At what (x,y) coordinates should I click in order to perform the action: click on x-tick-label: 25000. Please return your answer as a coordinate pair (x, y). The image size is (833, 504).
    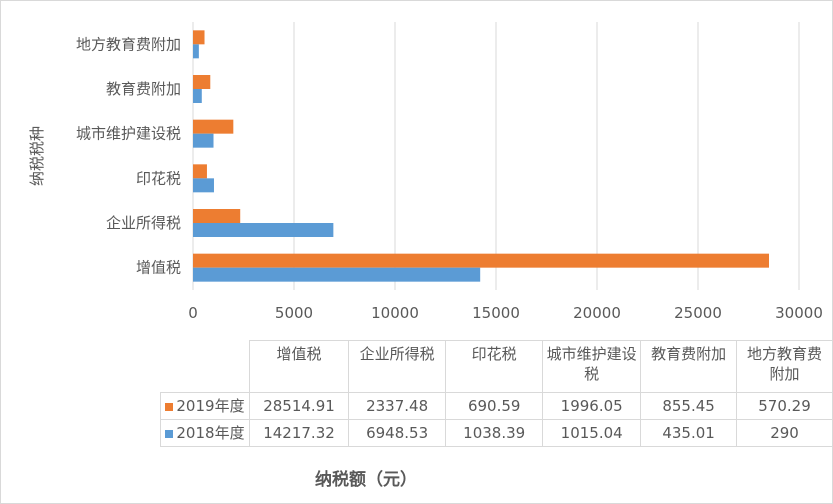
    Looking at the image, I should click on (698, 313).